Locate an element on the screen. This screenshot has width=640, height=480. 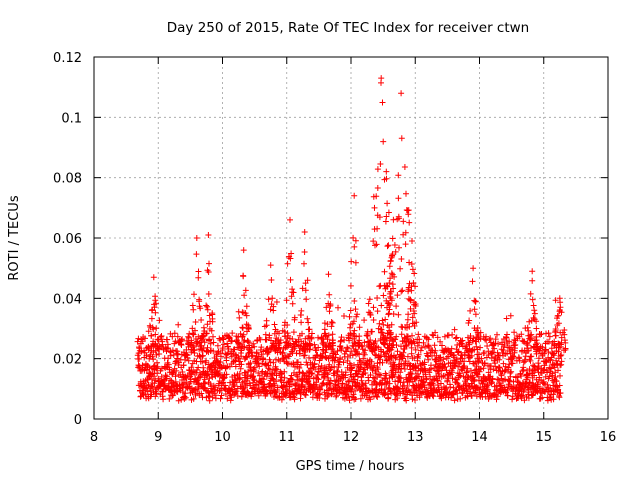
x-tick-label: 8 is located at coordinates (94, 437).